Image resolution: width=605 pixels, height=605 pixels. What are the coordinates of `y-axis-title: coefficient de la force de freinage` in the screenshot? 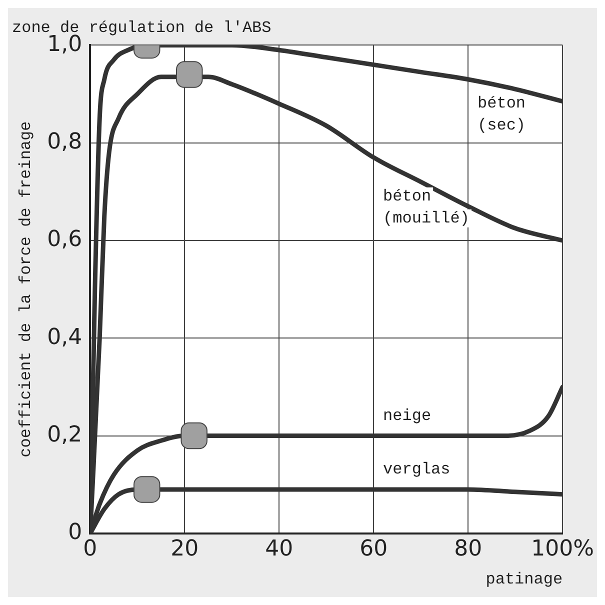 It's located at (25, 289).